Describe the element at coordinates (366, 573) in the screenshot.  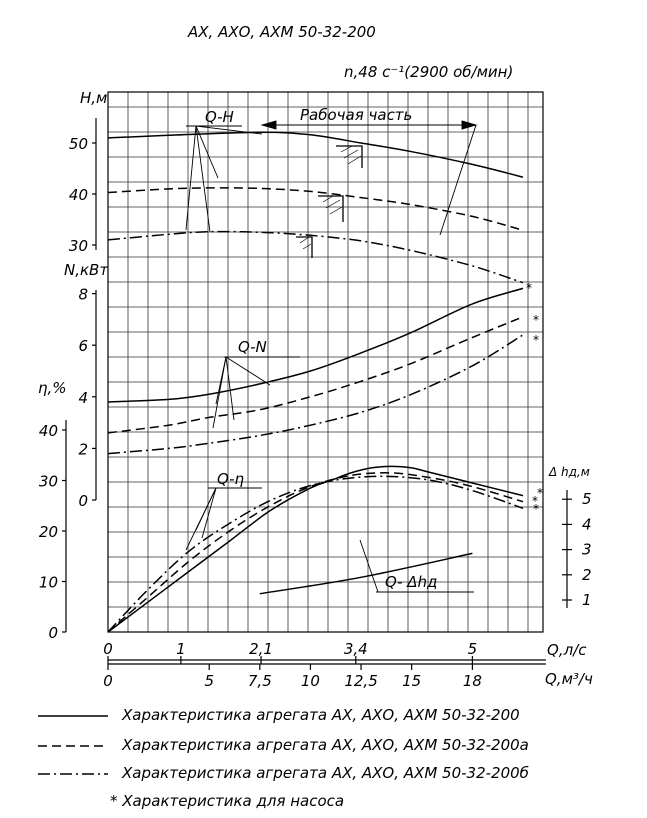
I see `q-dh-curve` at that location.